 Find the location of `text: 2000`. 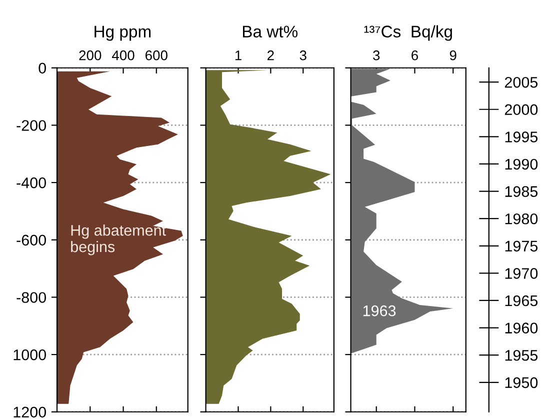

text: 2000 is located at coordinates (521, 110).